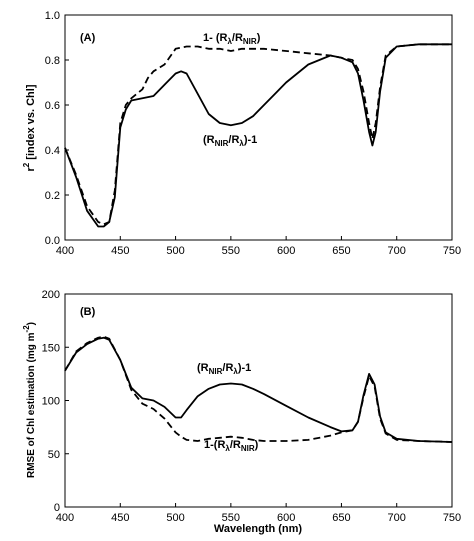  I want to click on panel-label: (B), so click(88, 312).